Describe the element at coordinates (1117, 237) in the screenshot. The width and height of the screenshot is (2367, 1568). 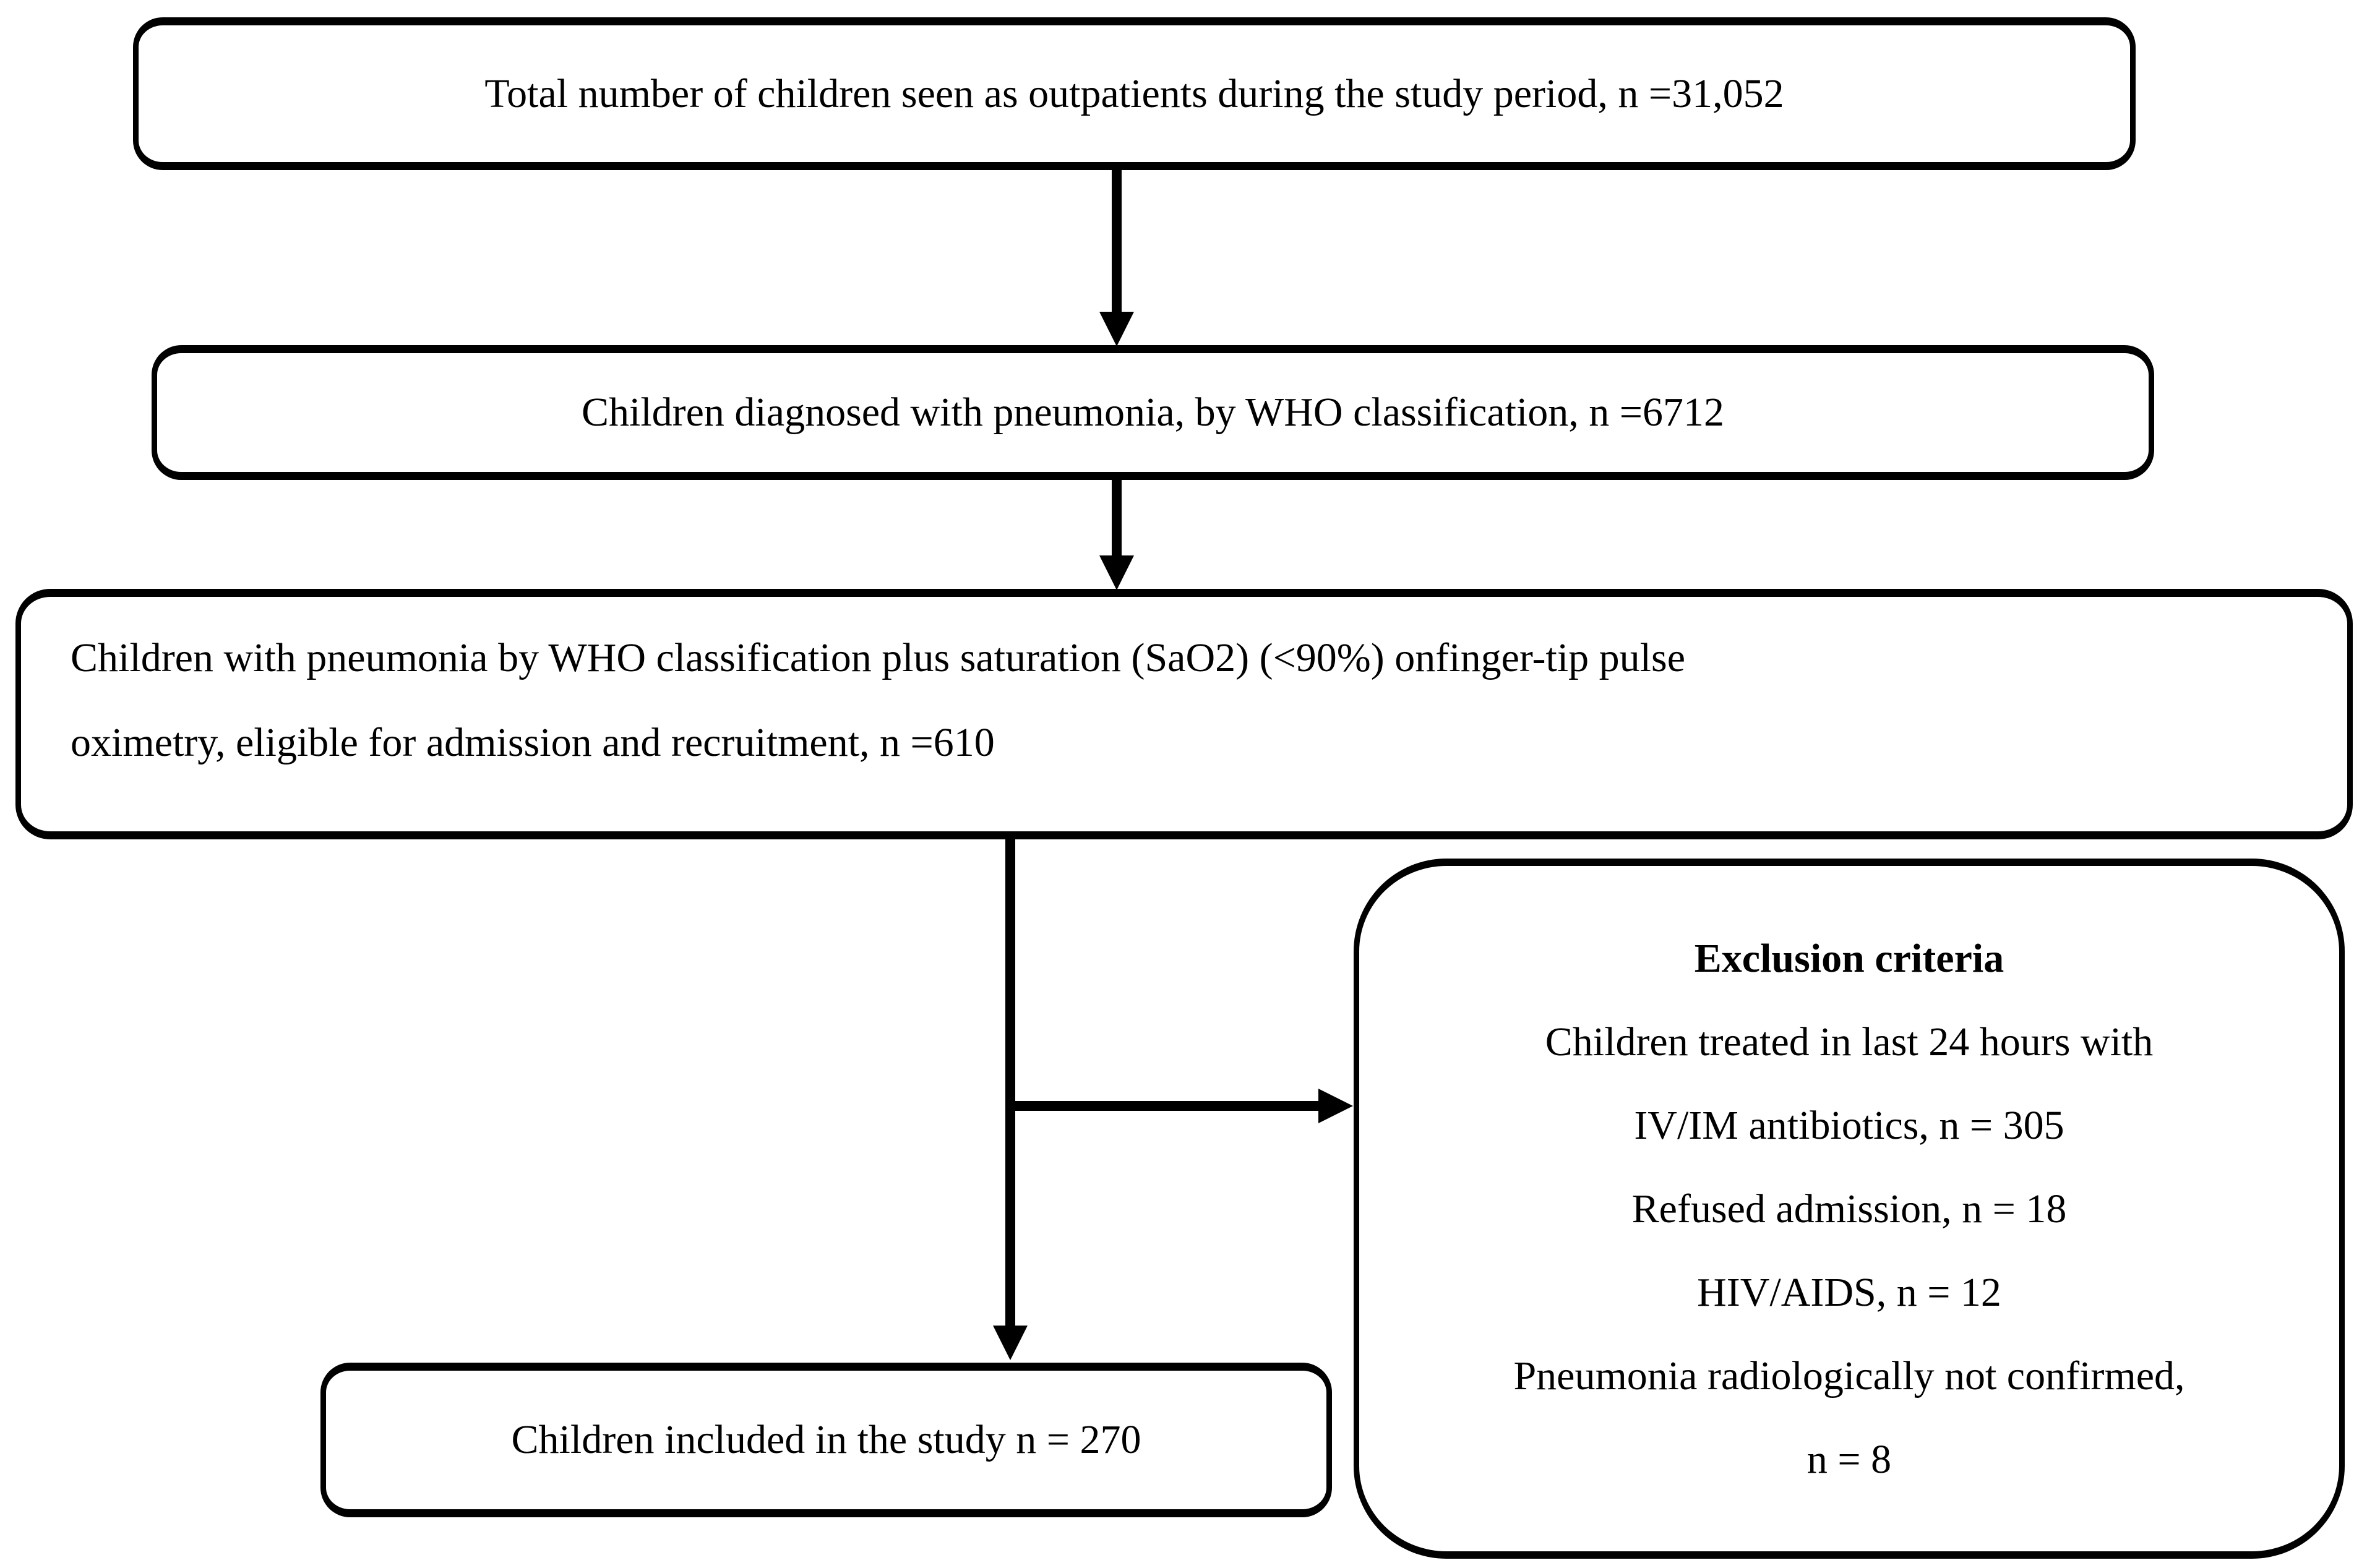
I see `arrow-total-to-pneumonia-shaft` at that location.